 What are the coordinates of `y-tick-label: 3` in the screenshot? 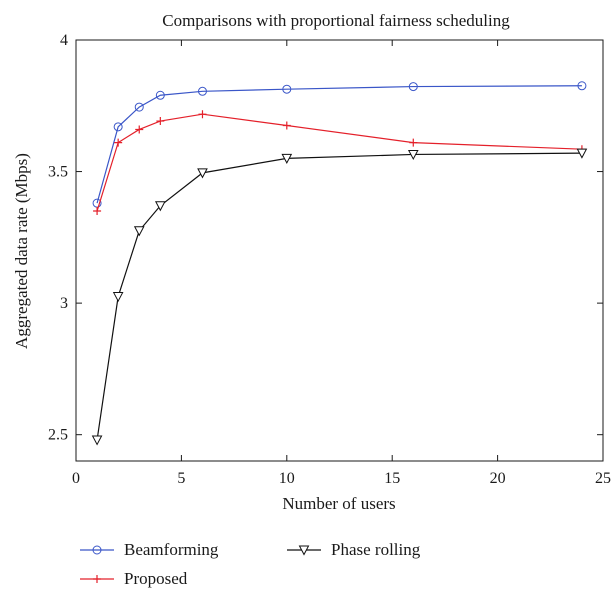 It's located at (64, 303).